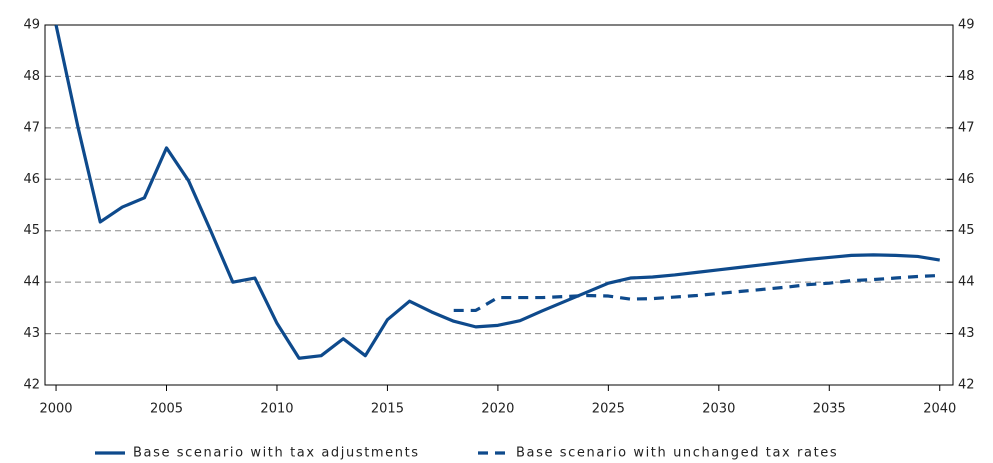 The height and width of the screenshot is (463, 993). Describe the element at coordinates (497, 409) in the screenshot. I see `x-tick-label: 2020` at that location.